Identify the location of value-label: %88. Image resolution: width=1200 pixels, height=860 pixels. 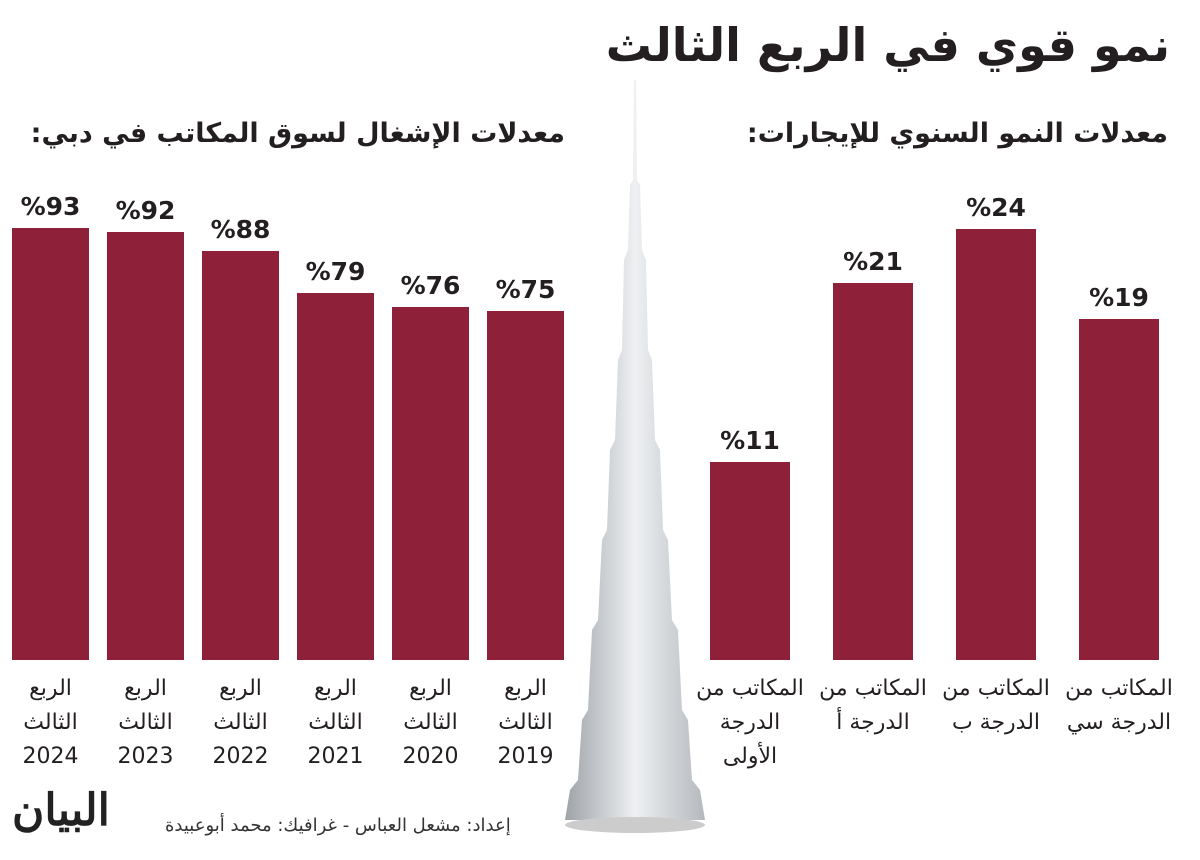
(240, 229).